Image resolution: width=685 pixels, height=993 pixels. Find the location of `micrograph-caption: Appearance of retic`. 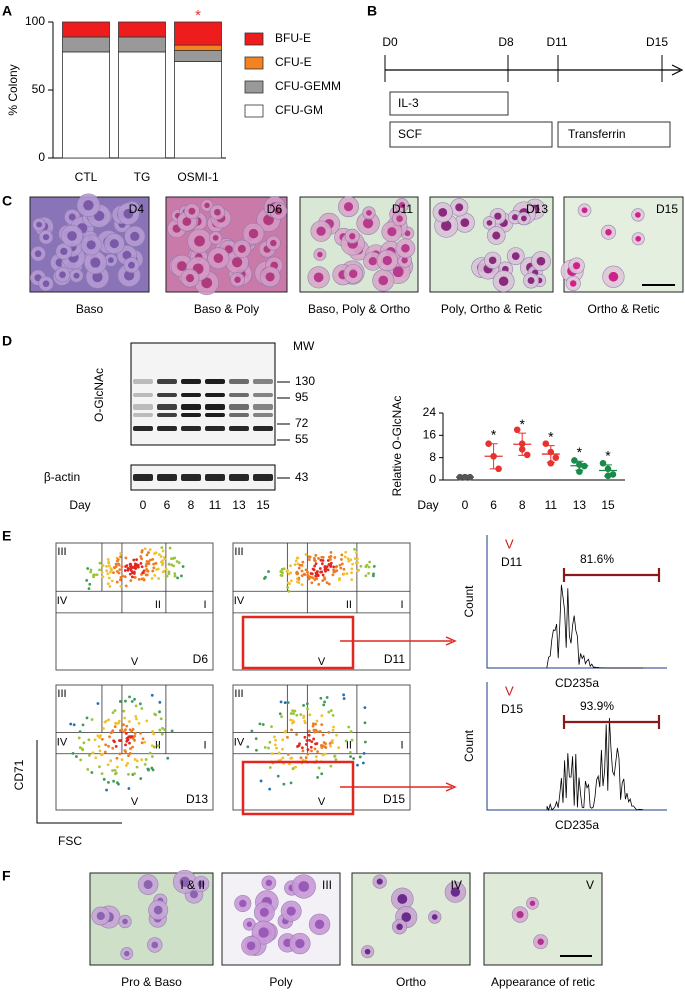

micrograph-caption: Appearance of retic is located at coordinates (543, 982).